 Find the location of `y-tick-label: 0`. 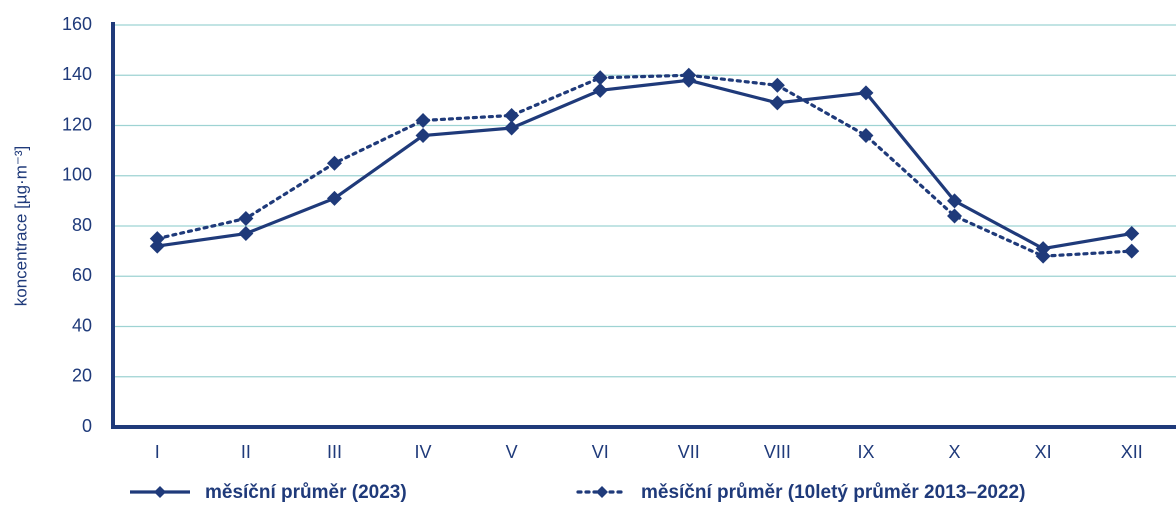

y-tick-label: 0 is located at coordinates (87, 426).